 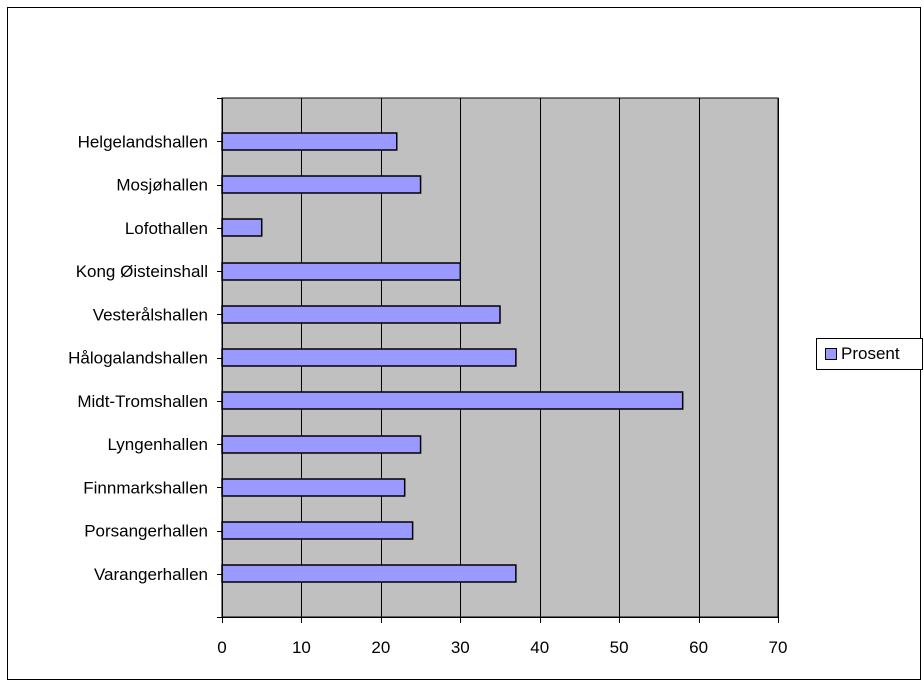 I want to click on x-tick-label-60: 60, so click(x=698, y=647).